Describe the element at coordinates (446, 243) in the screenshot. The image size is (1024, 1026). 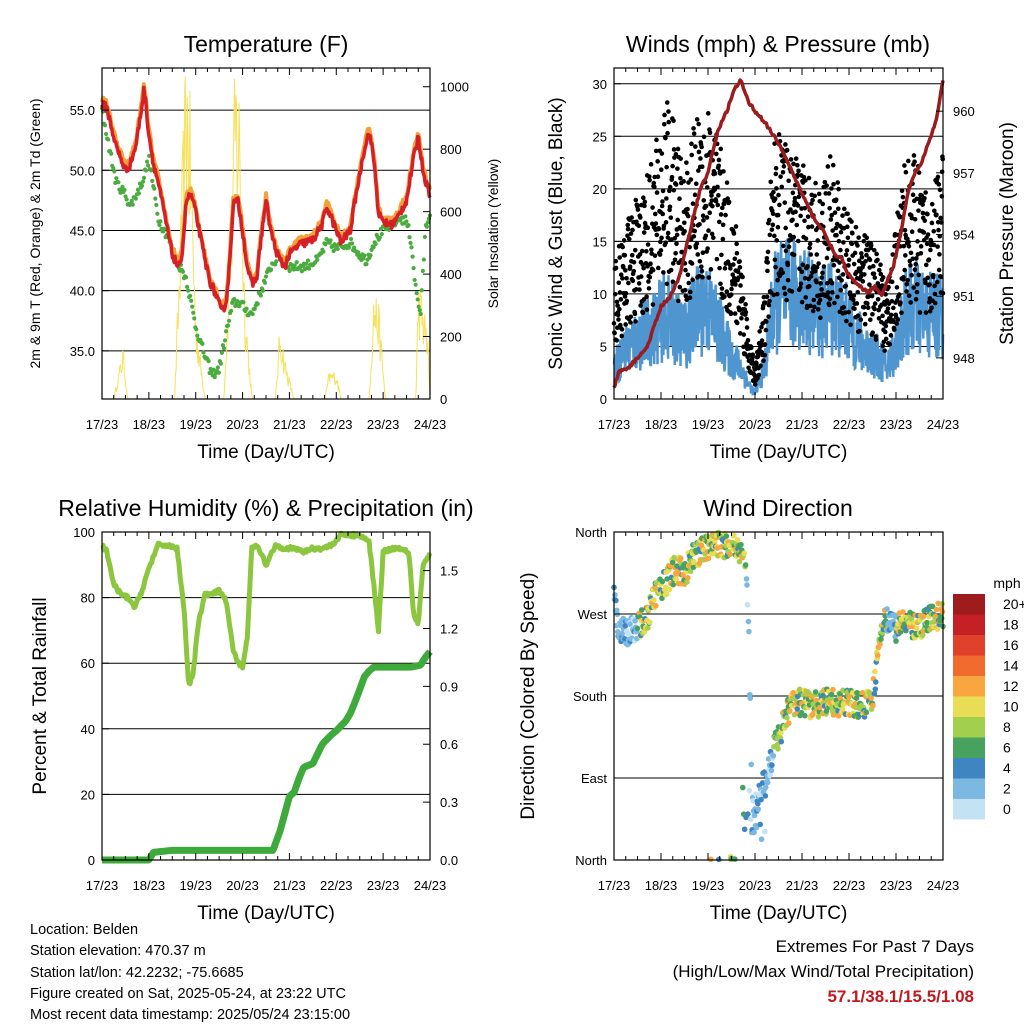
I see `y2-ticks: 0 200 400 600 800 1000` at that location.